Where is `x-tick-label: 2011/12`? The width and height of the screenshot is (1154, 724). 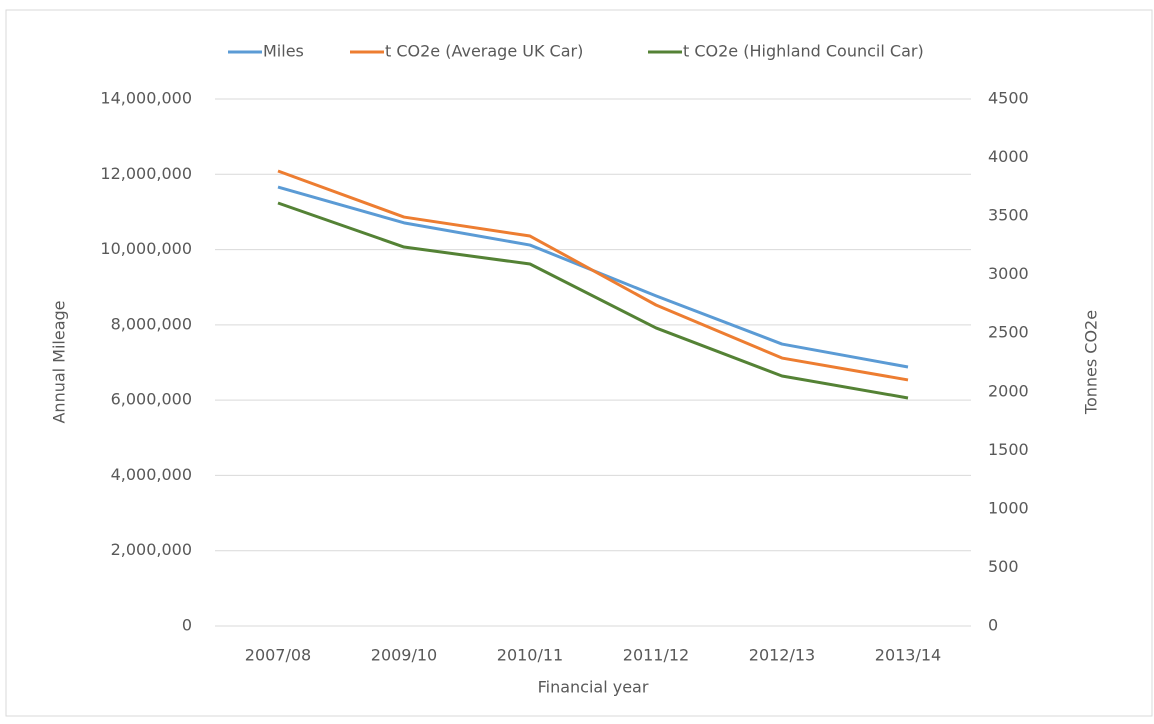
x-tick-label: 2011/12 is located at coordinates (656, 655).